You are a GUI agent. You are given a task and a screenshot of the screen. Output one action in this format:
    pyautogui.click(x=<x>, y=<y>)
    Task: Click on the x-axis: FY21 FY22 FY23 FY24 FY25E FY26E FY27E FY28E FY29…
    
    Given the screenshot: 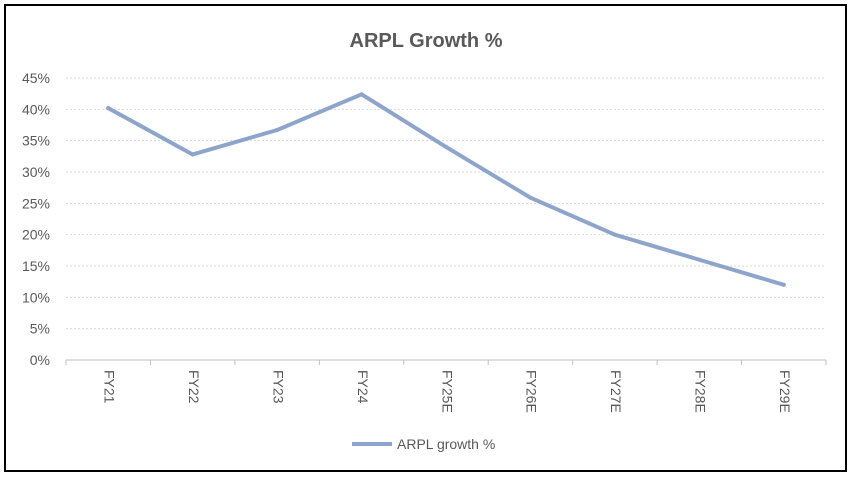 What is the action you would take?
    pyautogui.click(x=446, y=386)
    